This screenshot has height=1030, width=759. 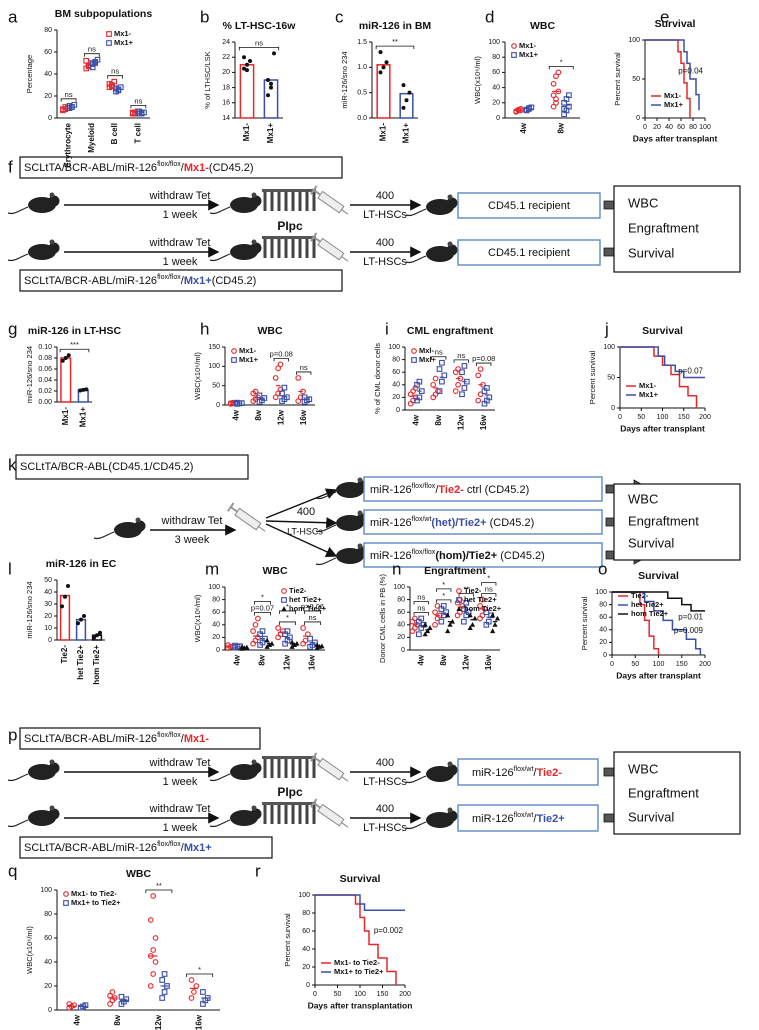 I want to click on panel-letter: l, so click(x=10, y=568).